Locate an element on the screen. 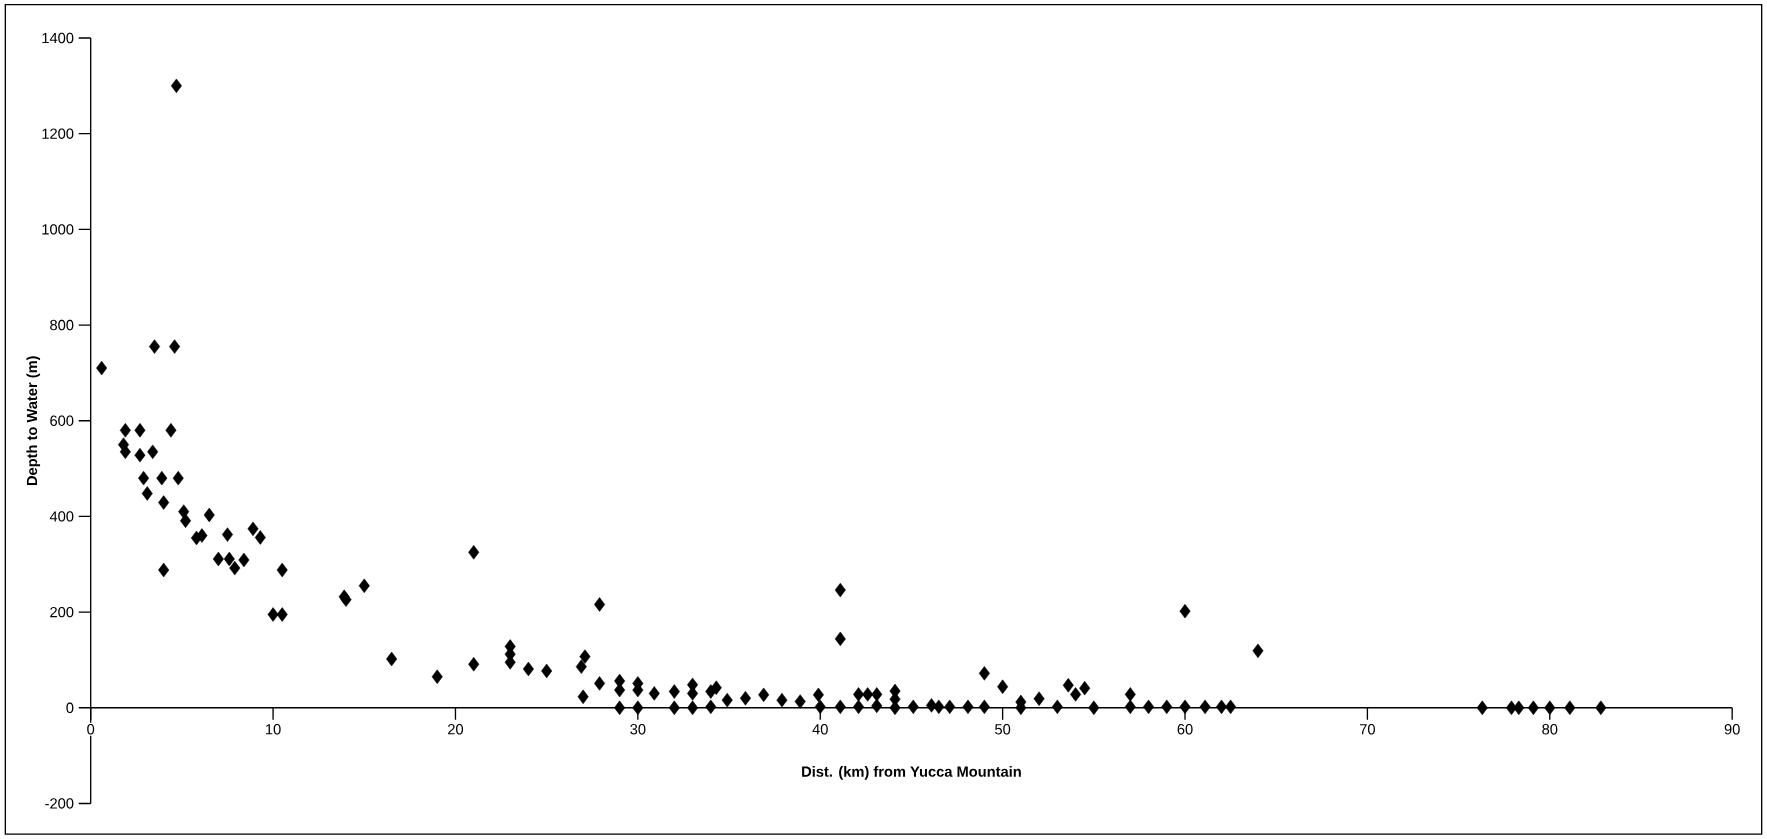 This screenshot has height=839, width=1767. y-tick-label: -200 is located at coordinates (59, 803).